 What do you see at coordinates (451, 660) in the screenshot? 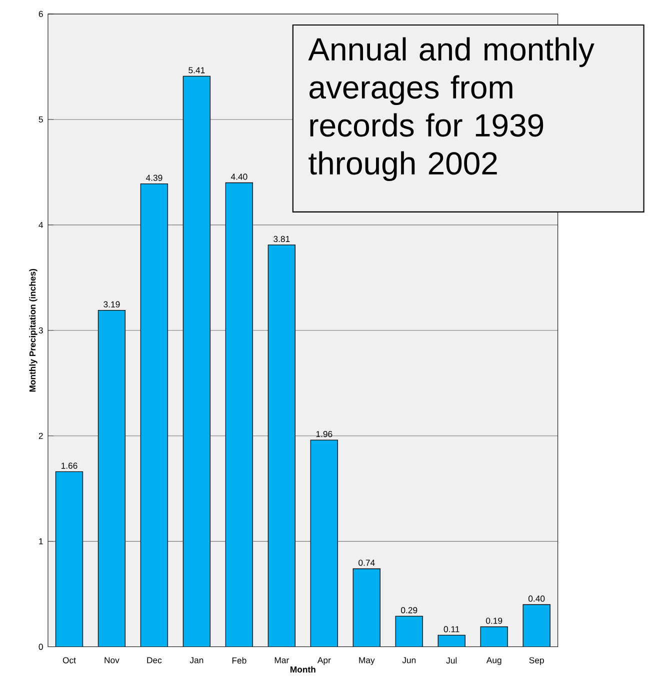
I see `x-tick-label: Jul` at bounding box center [451, 660].